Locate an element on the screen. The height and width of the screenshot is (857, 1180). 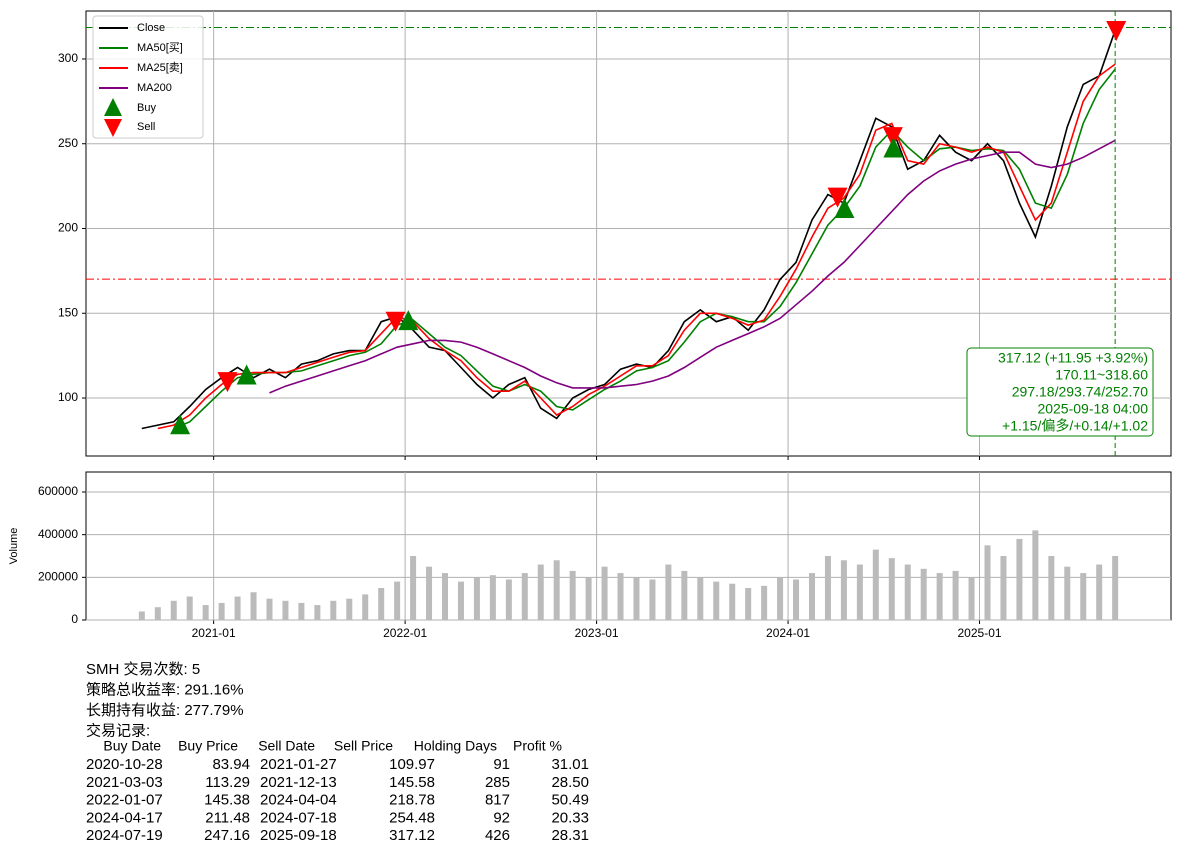
y-tick-label: 600000 is located at coordinates (58, 491).